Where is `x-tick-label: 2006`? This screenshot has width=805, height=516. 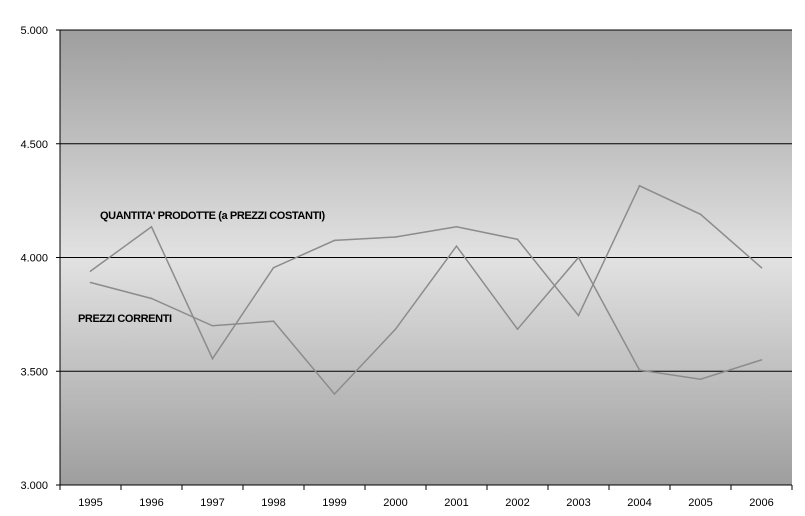 x-tick-label: 2006 is located at coordinates (761, 503).